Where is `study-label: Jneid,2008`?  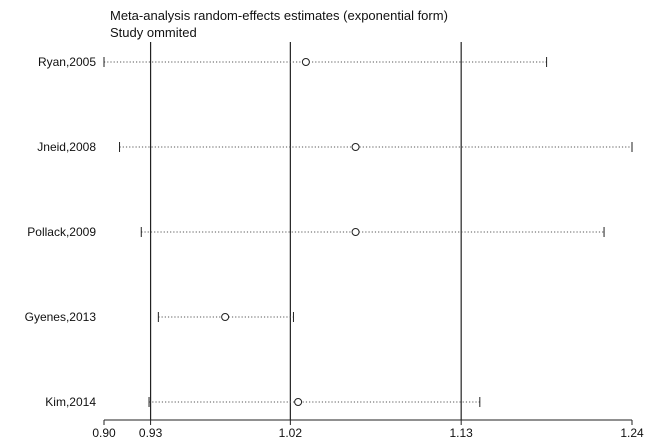 study-label: Jneid,2008 is located at coordinates (66, 147).